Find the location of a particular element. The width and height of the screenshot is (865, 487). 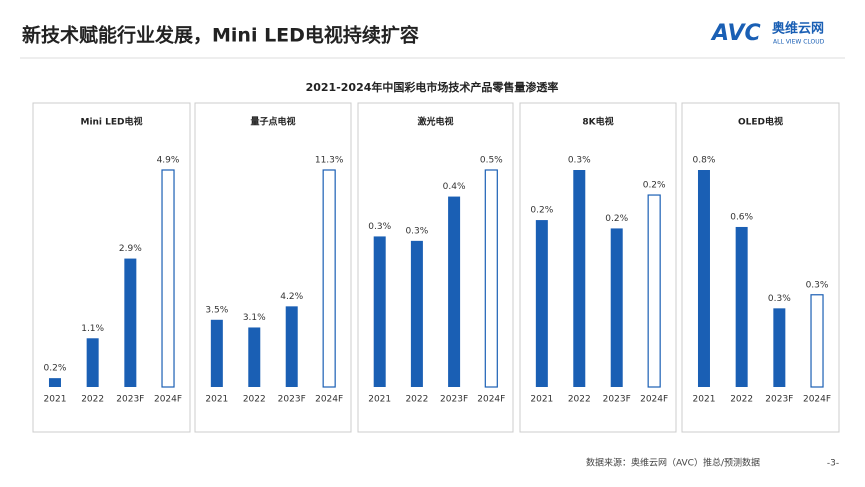

data-label: 2.9% is located at coordinates (130, 249).